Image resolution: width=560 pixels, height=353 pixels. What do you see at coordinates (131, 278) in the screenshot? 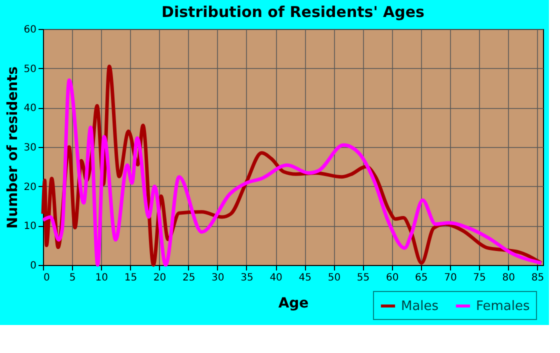
I see `x-tick-label: 15` at bounding box center [131, 278].